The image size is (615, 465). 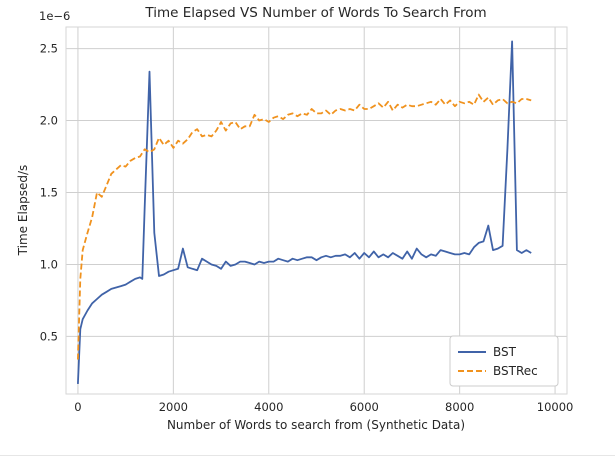 I want to click on legend-label-bstrec: BSTRec, so click(x=515, y=371).